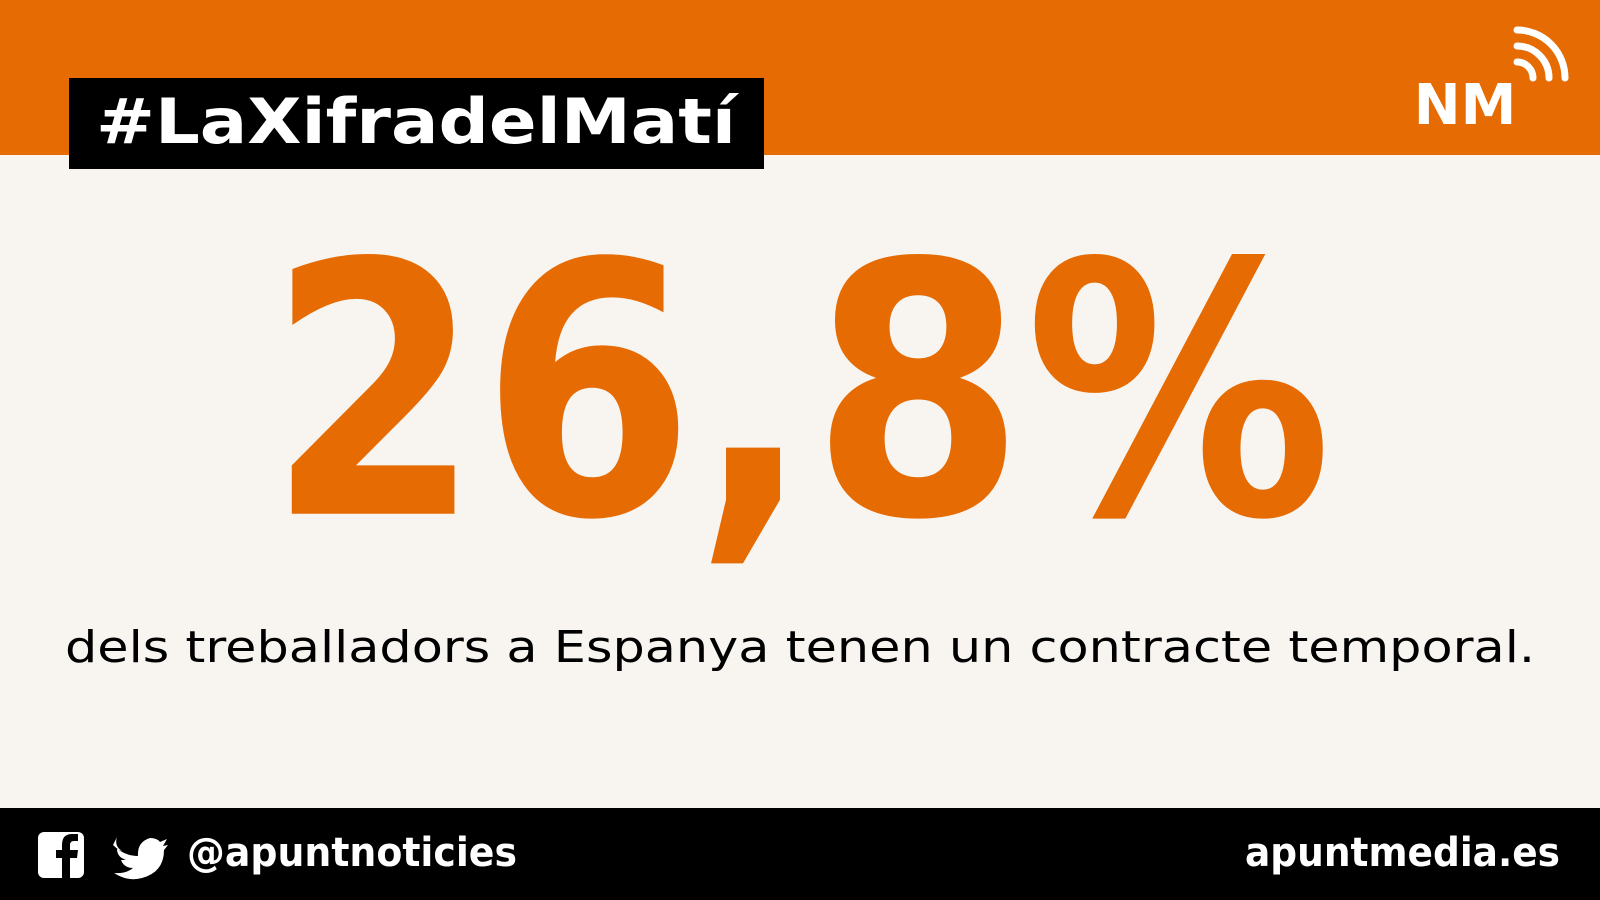  I want to click on hashtag-box, so click(416, 123).